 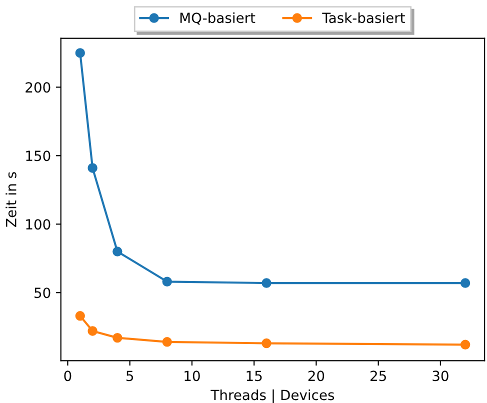 What do you see at coordinates (130, 376) in the screenshot?
I see `x-tick-label: 5` at bounding box center [130, 376].